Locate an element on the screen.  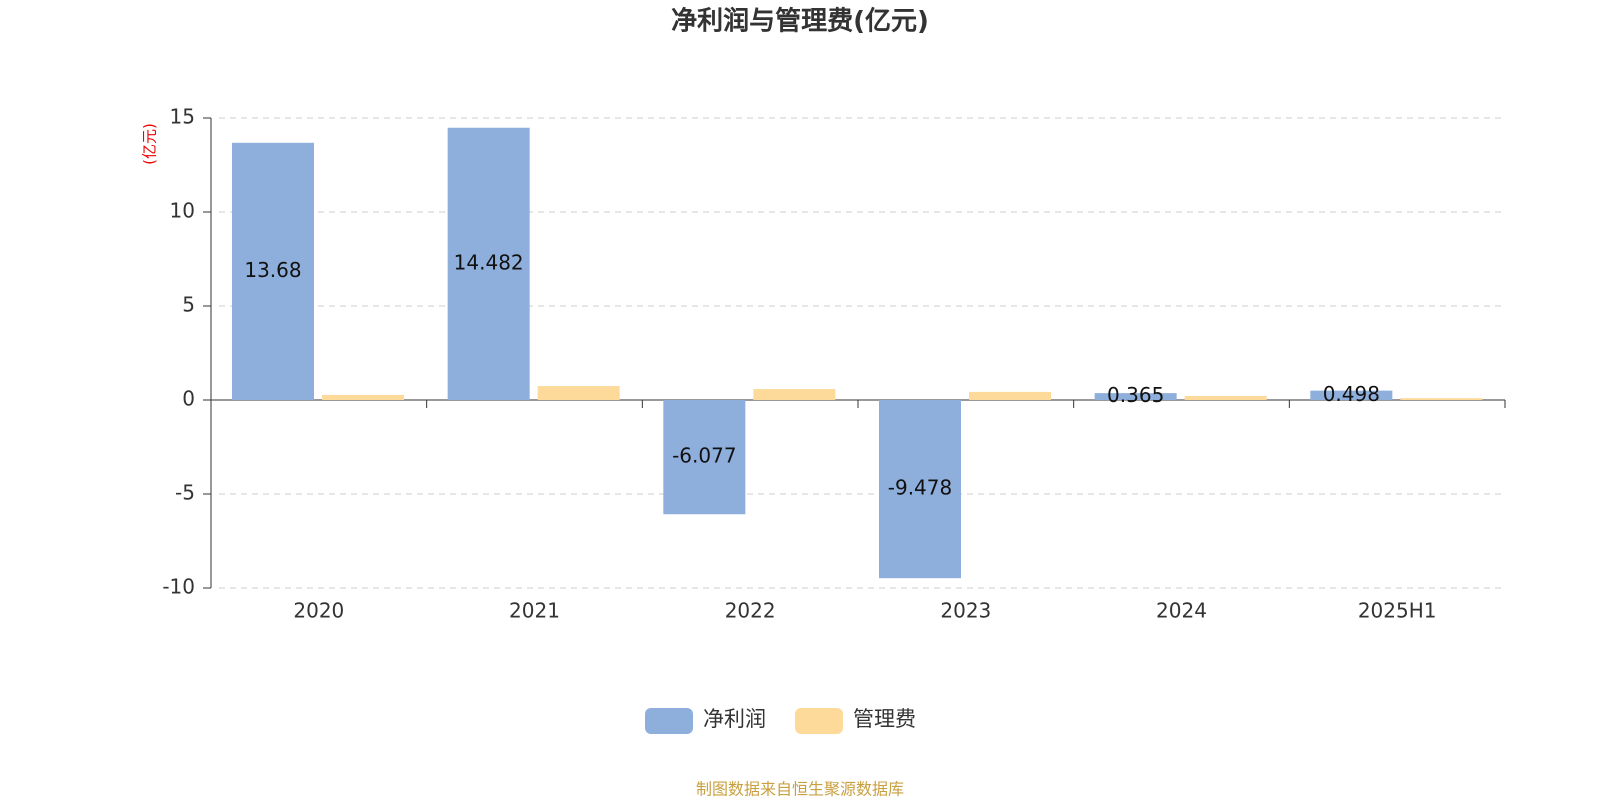
x-tick-label: 2024 is located at coordinates (1181, 611).